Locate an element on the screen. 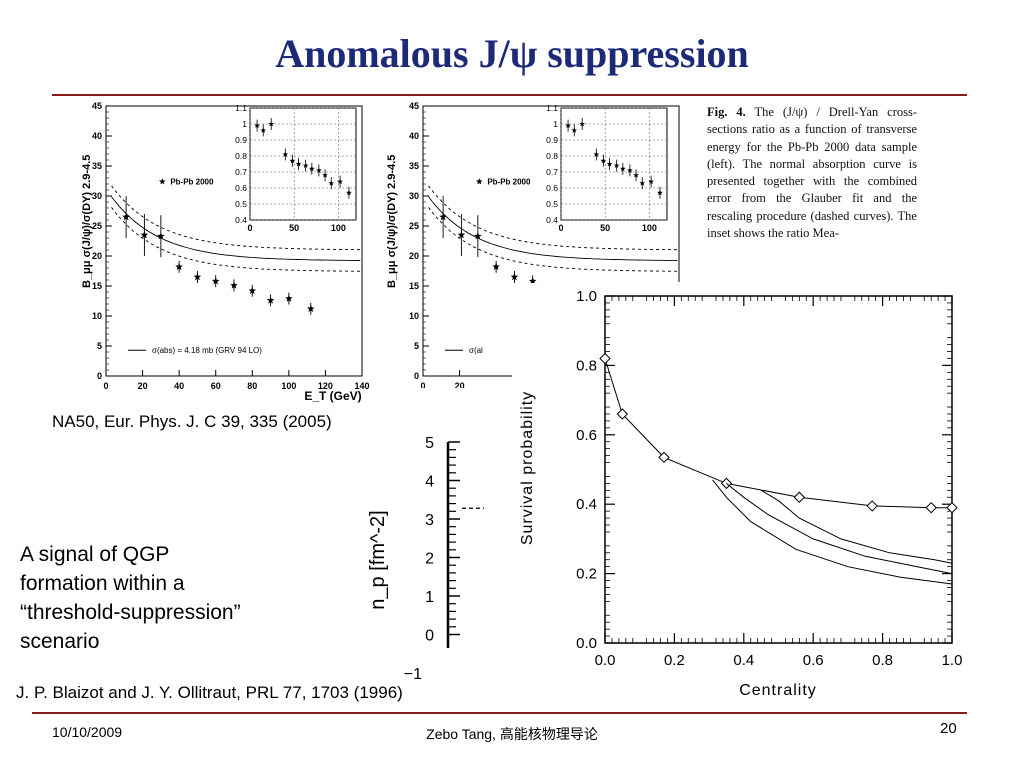 The height and width of the screenshot is (768, 1024). caption-label: Fig. 4. is located at coordinates (726, 112).